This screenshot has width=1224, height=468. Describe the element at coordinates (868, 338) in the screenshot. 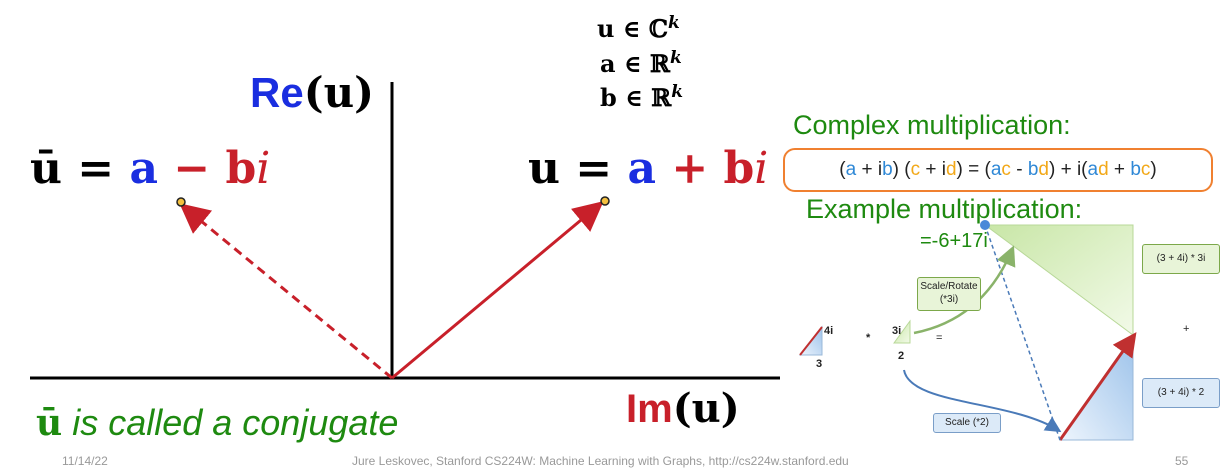

I see `times-sign: *` at that location.